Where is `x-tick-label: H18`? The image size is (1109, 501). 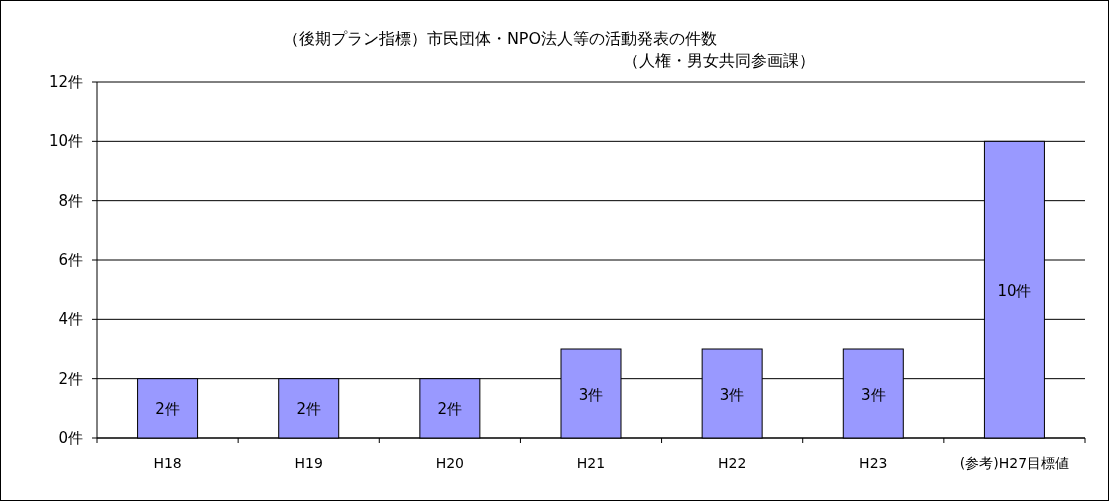
x-tick-label: H18 is located at coordinates (167, 463).